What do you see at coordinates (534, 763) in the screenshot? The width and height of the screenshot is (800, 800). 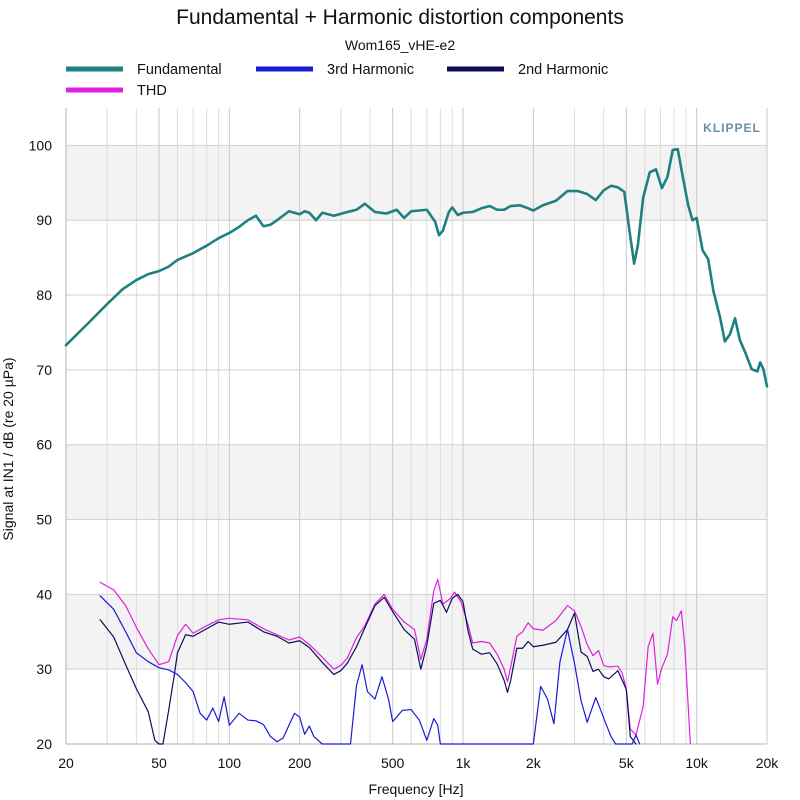 I see `x-tick-label: 2k` at bounding box center [534, 763].